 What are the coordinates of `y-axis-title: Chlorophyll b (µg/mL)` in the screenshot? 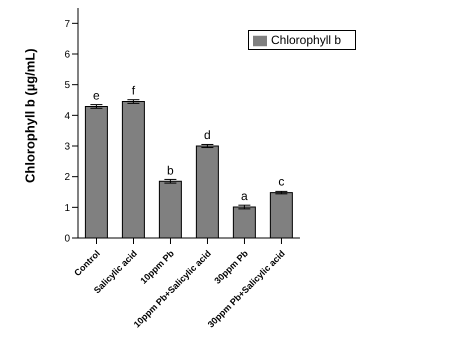 It's located at (30, 115).